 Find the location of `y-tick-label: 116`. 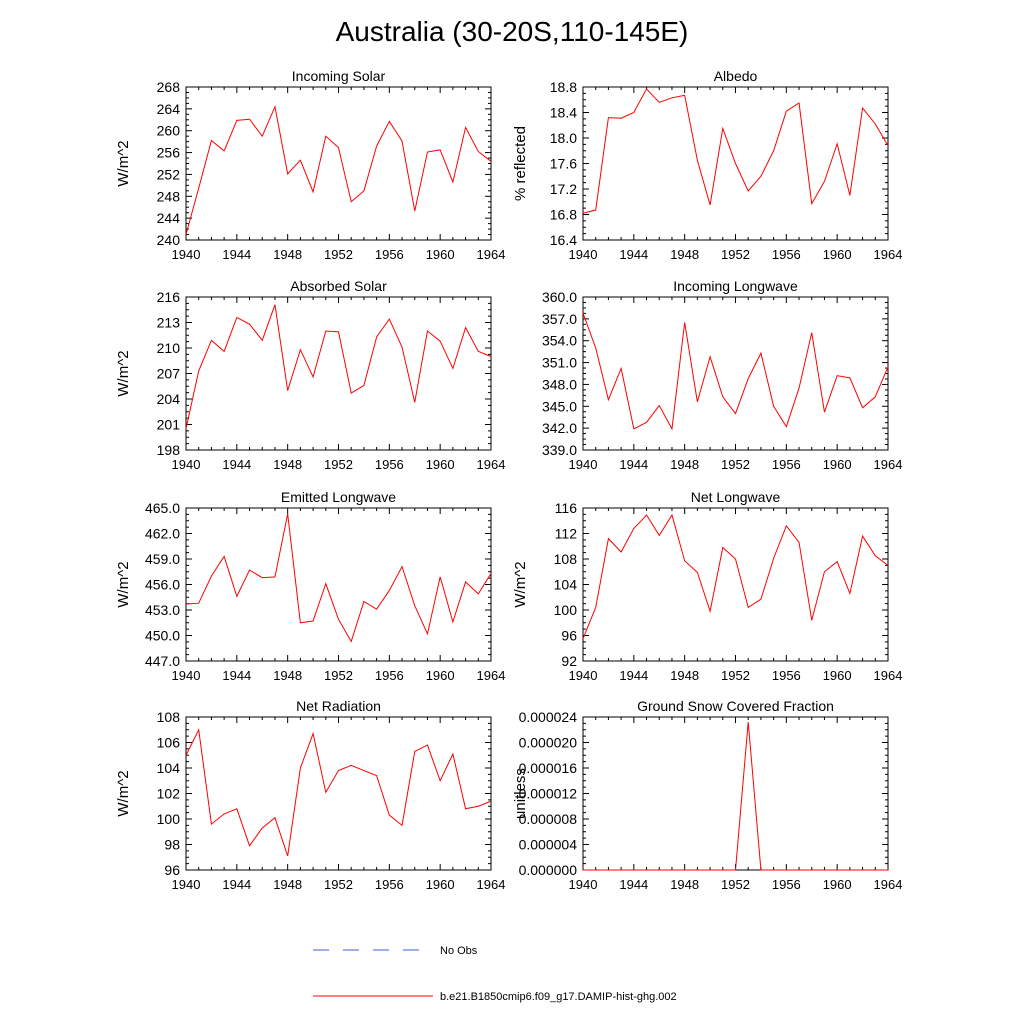

y-tick-label: 116 is located at coordinates (566, 508).